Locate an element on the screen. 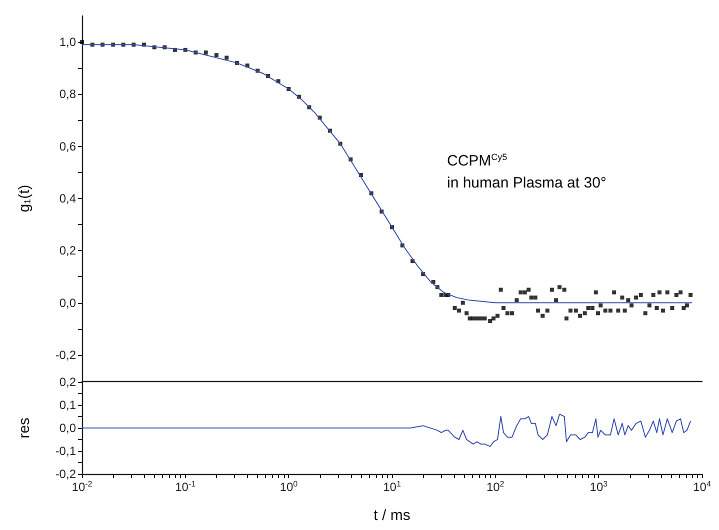 The height and width of the screenshot is (530, 719). y-tick-label: 0,8 is located at coordinates (67, 94).